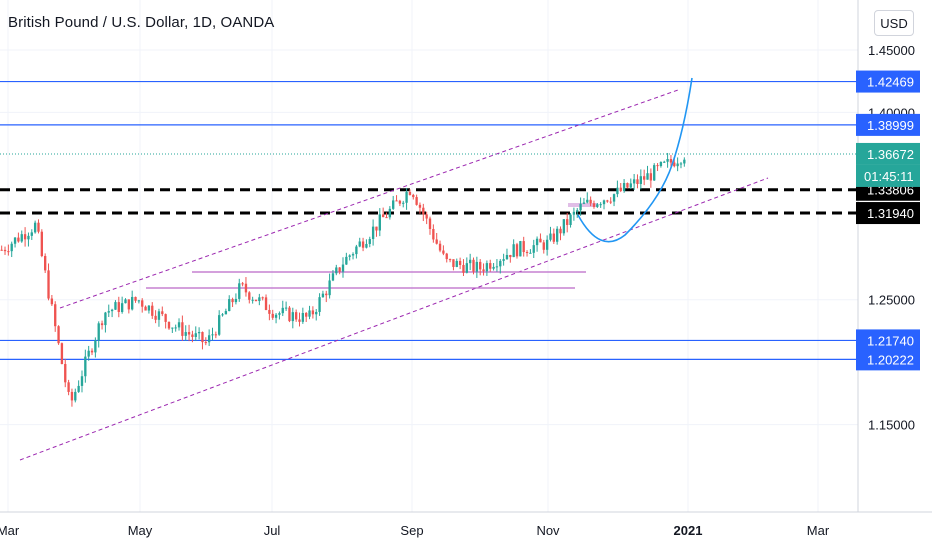 This screenshot has height=550, width=932. Describe the element at coordinates (891, 300) in the screenshot. I see `y-tick-label: 1.25000` at that location.